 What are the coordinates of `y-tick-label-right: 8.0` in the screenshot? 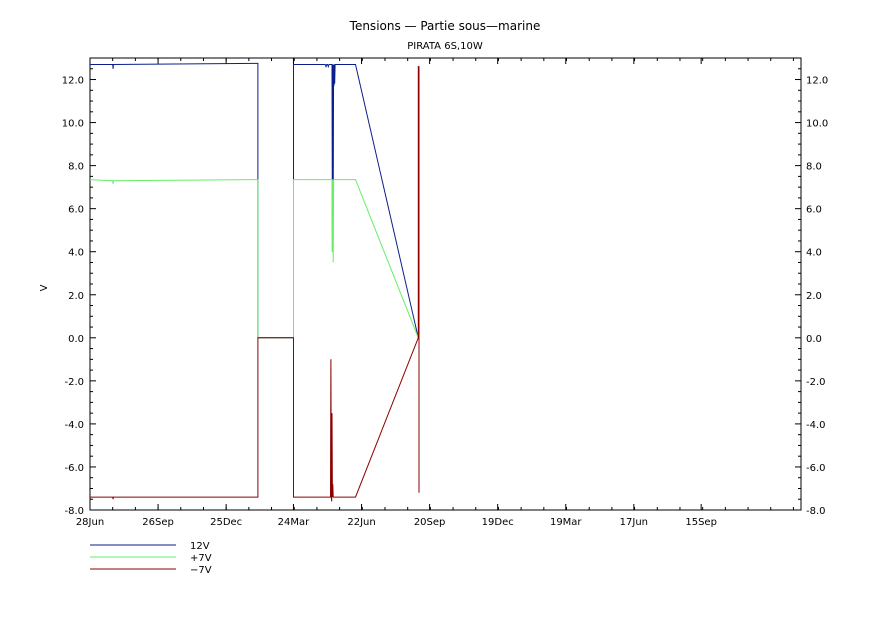 It's located at (814, 167).